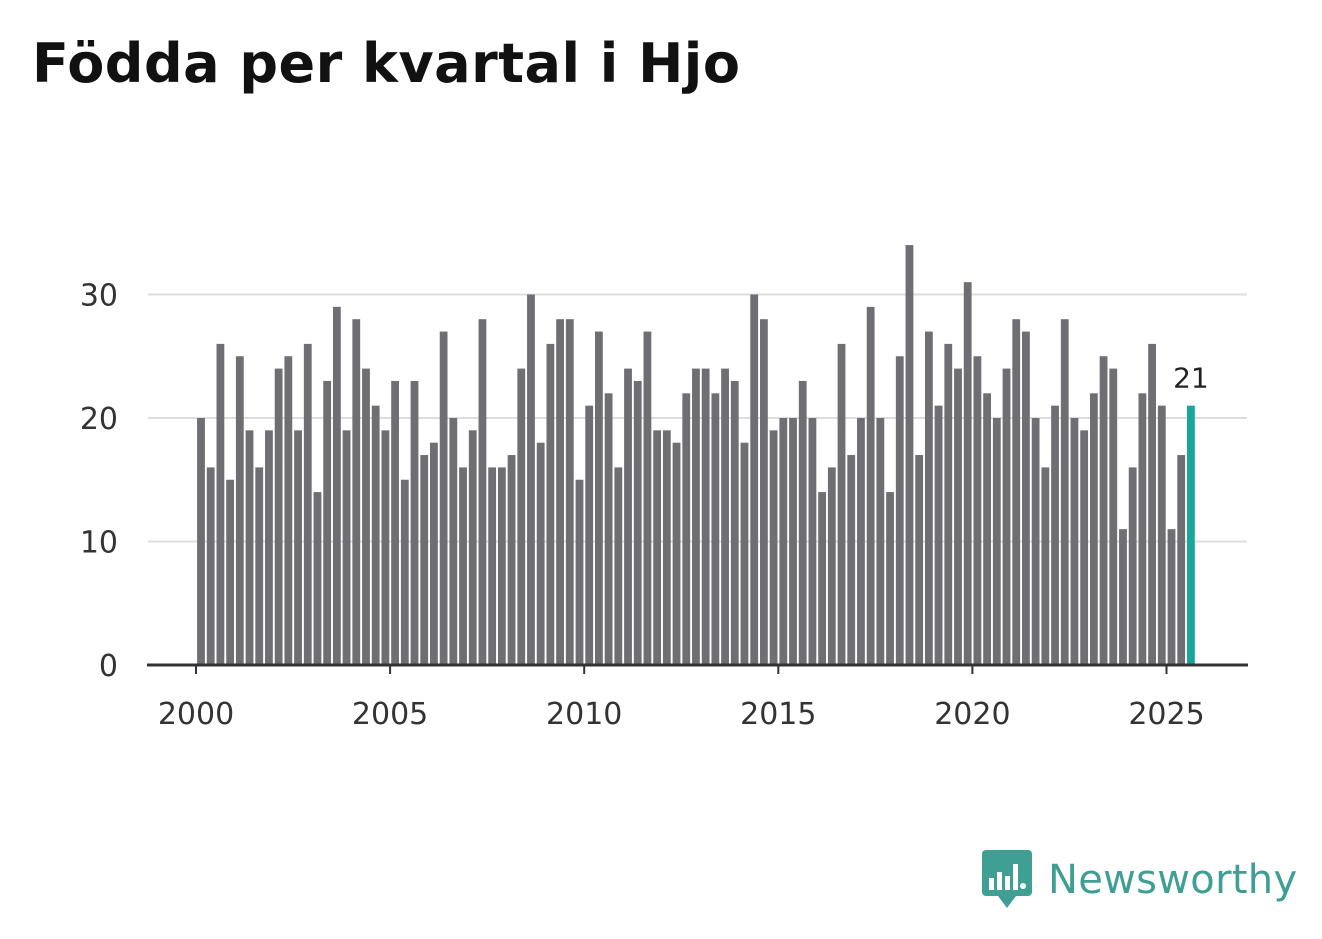 The height and width of the screenshot is (939, 1322). I want to click on y-tick-label-20: 20, so click(99, 419).